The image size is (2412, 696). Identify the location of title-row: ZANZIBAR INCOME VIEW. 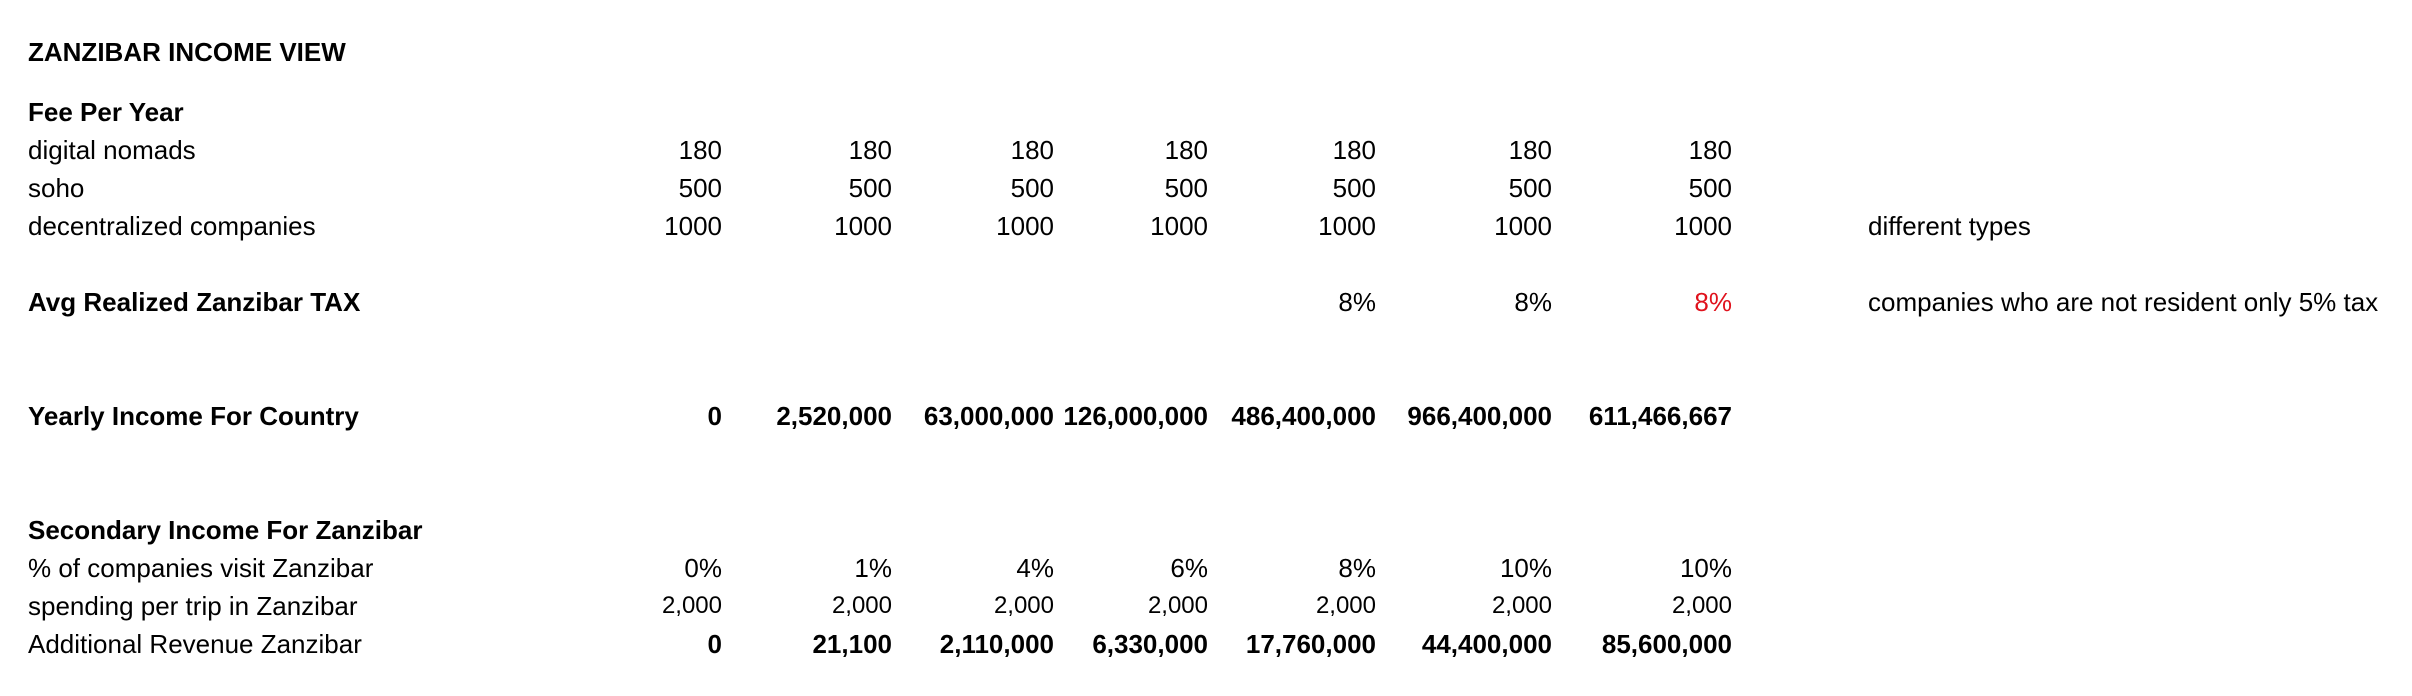
(1206, 52).